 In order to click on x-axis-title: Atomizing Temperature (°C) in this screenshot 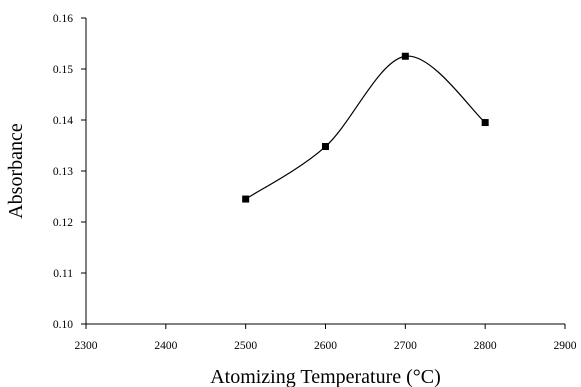, I will do `click(325, 376)`.